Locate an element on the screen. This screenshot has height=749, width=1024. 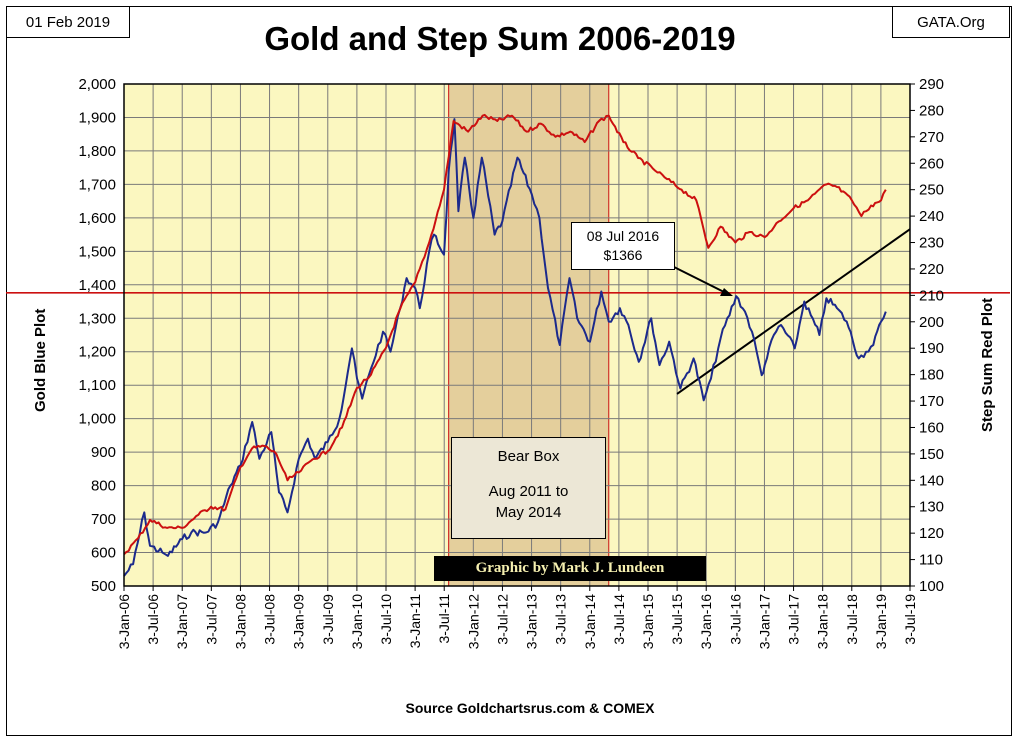
y-tick-label-right: 150 is located at coordinates (931, 454).